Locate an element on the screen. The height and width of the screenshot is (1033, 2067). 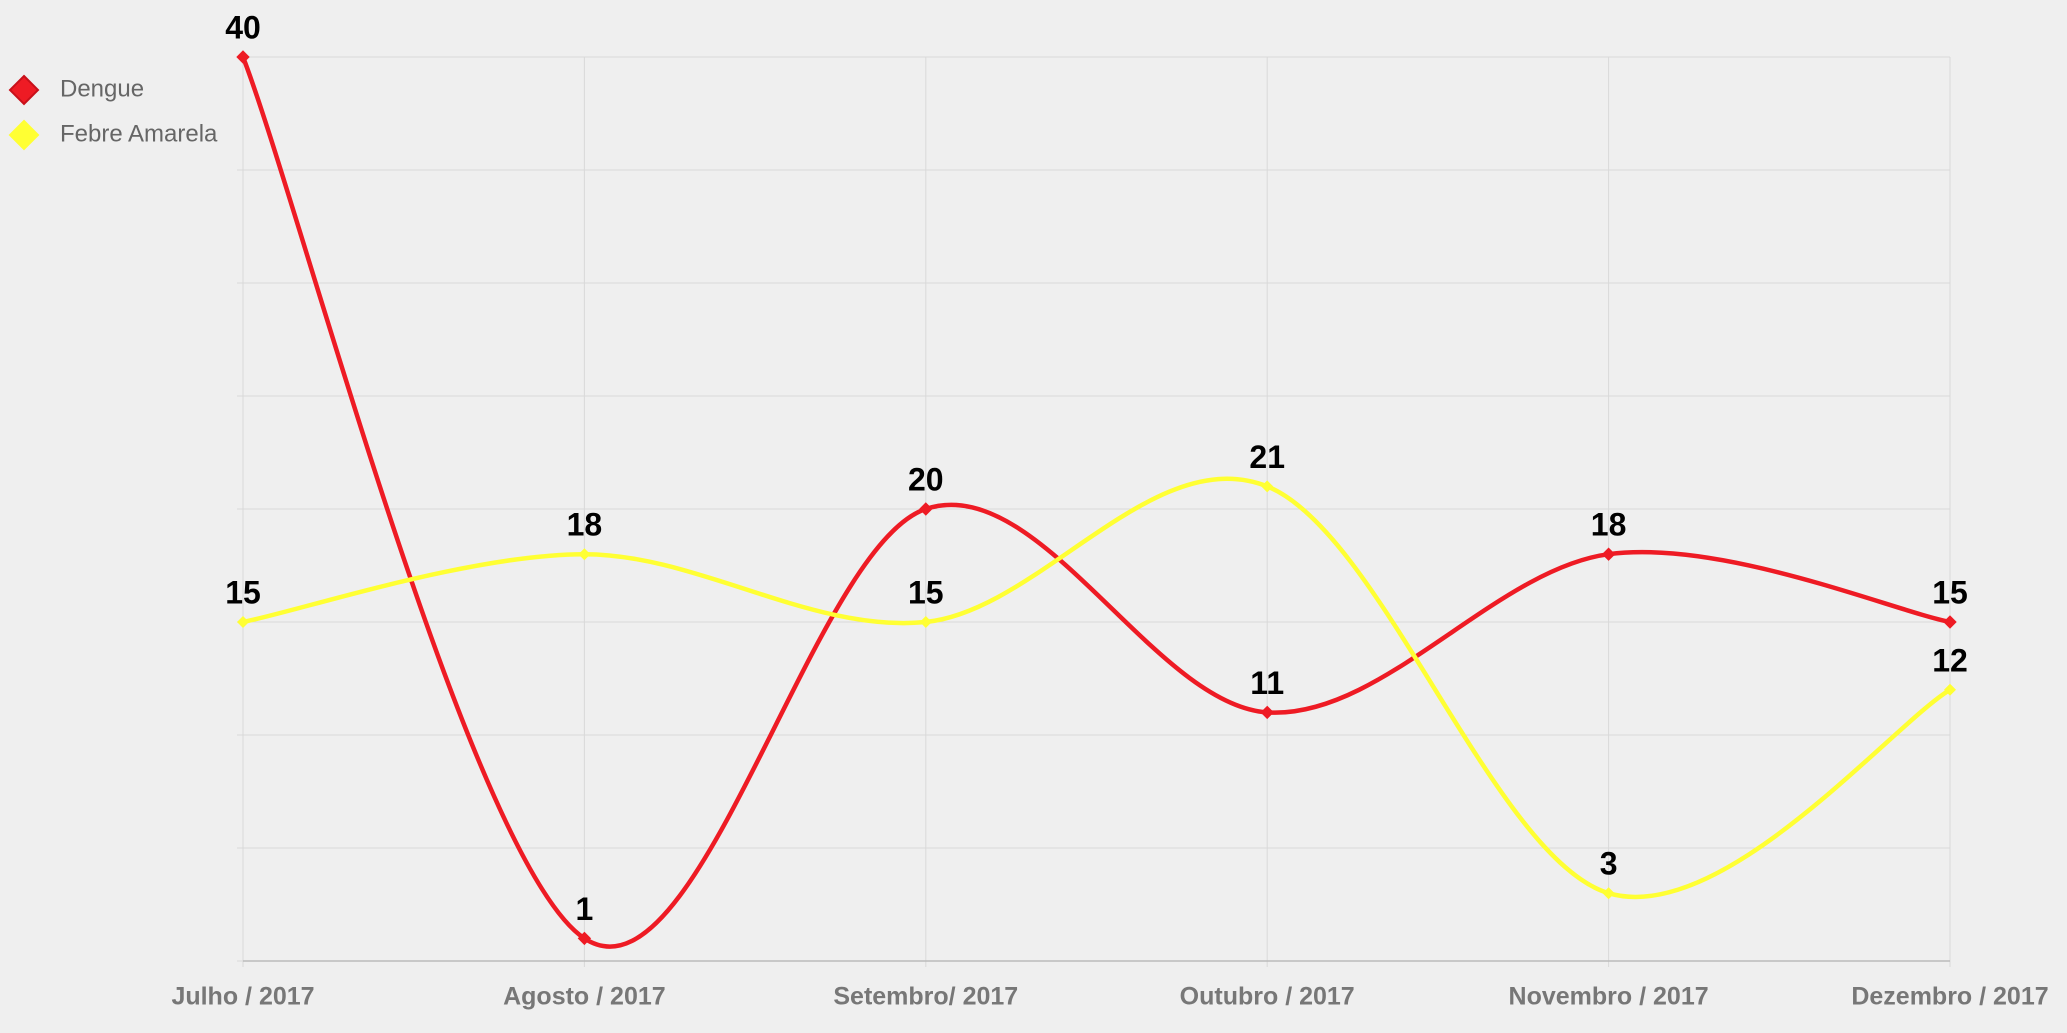
data-label: 11 is located at coordinates (1267, 683).